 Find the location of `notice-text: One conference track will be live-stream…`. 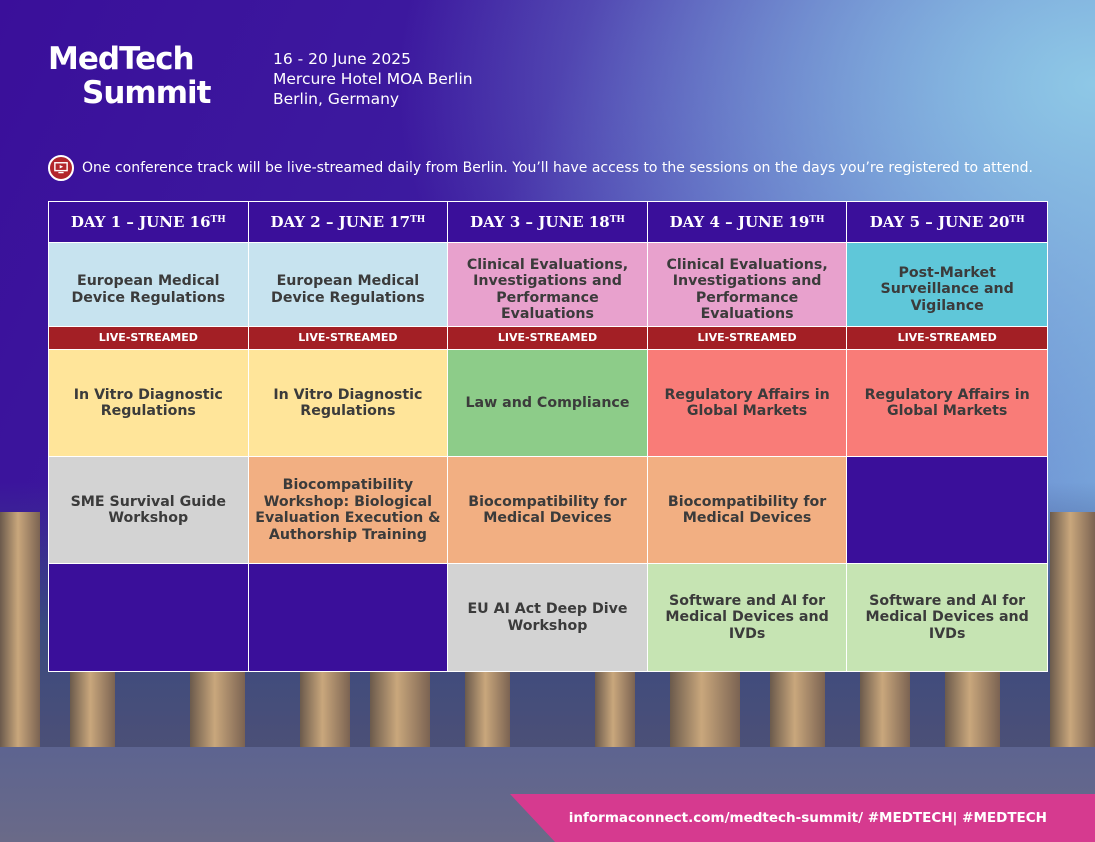

notice-text: One conference track will be live-stream… is located at coordinates (557, 168).